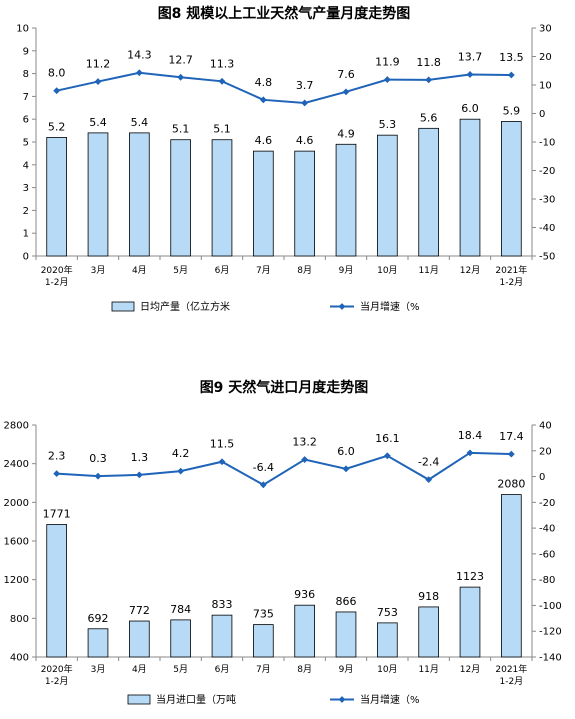  What do you see at coordinates (180, 59) in the screenshot?
I see `line-value-label: 12.7` at bounding box center [180, 59].